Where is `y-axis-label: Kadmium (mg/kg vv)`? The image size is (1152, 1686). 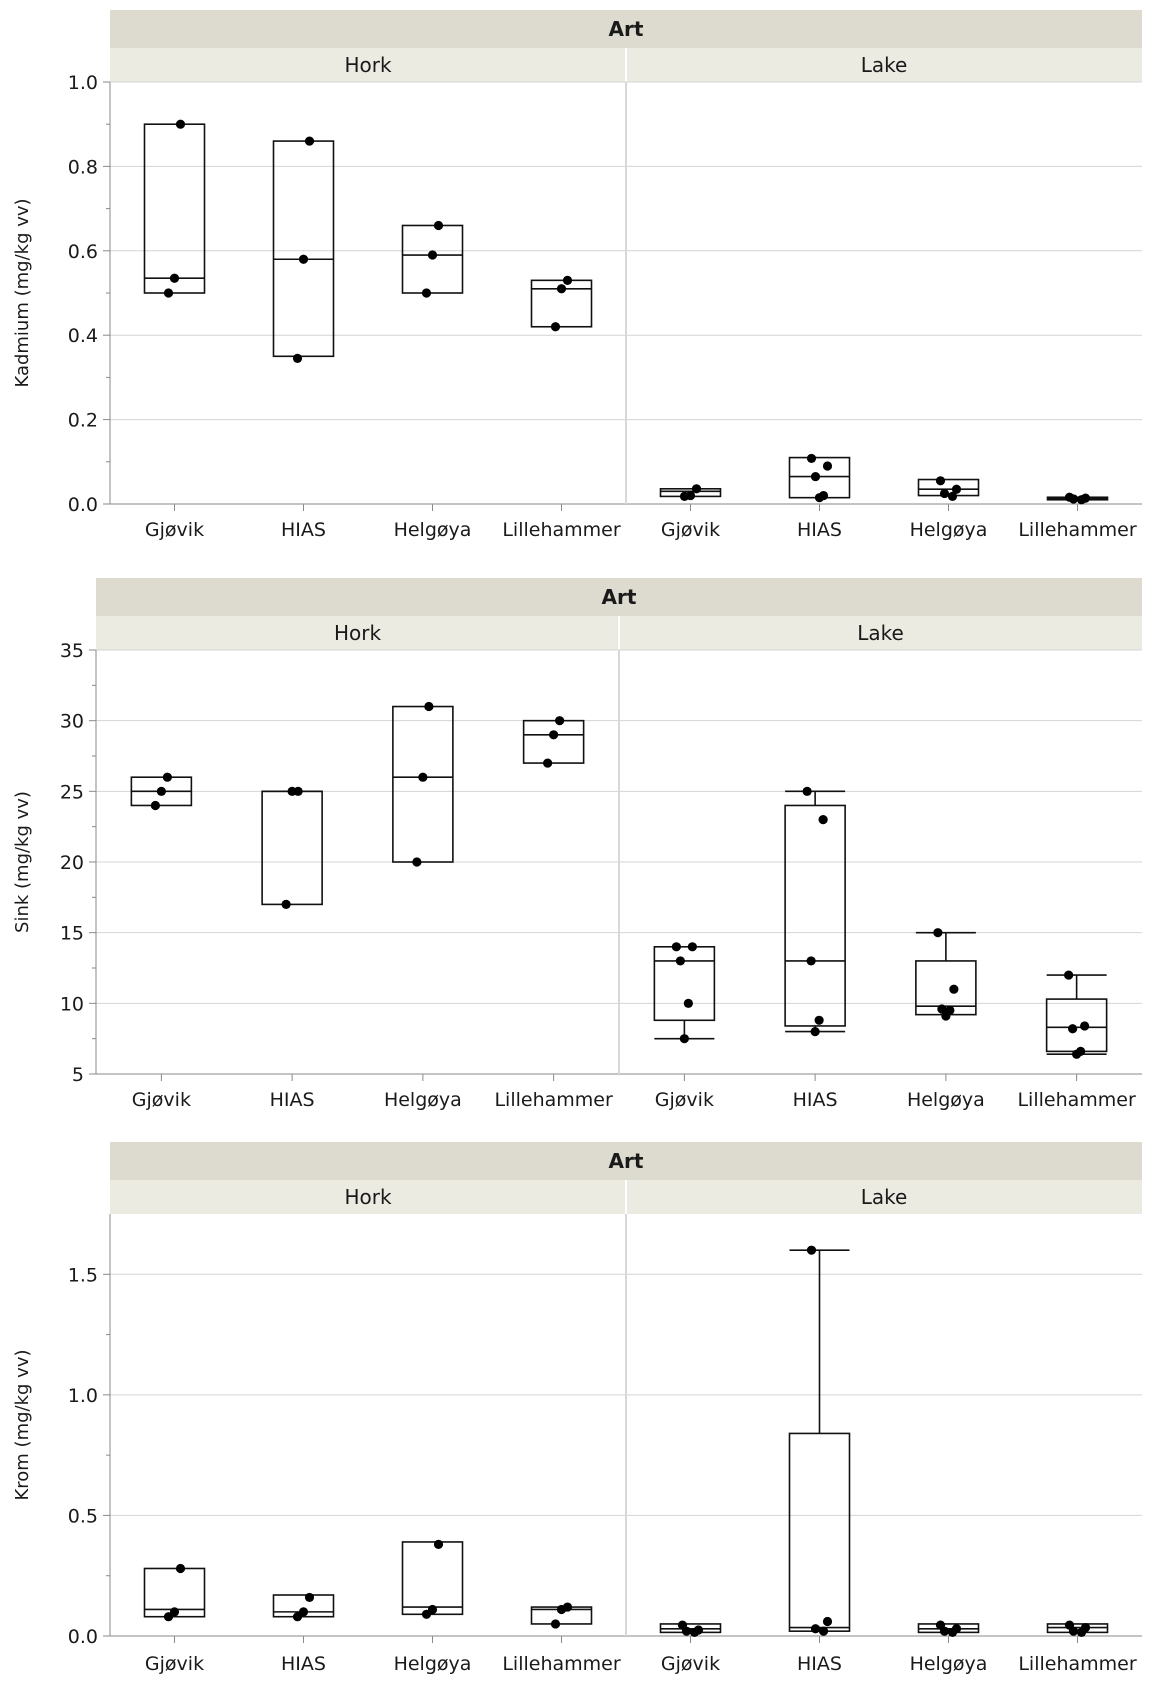 y-axis-label: Kadmium (mg/kg vv) is located at coordinates (22, 292).